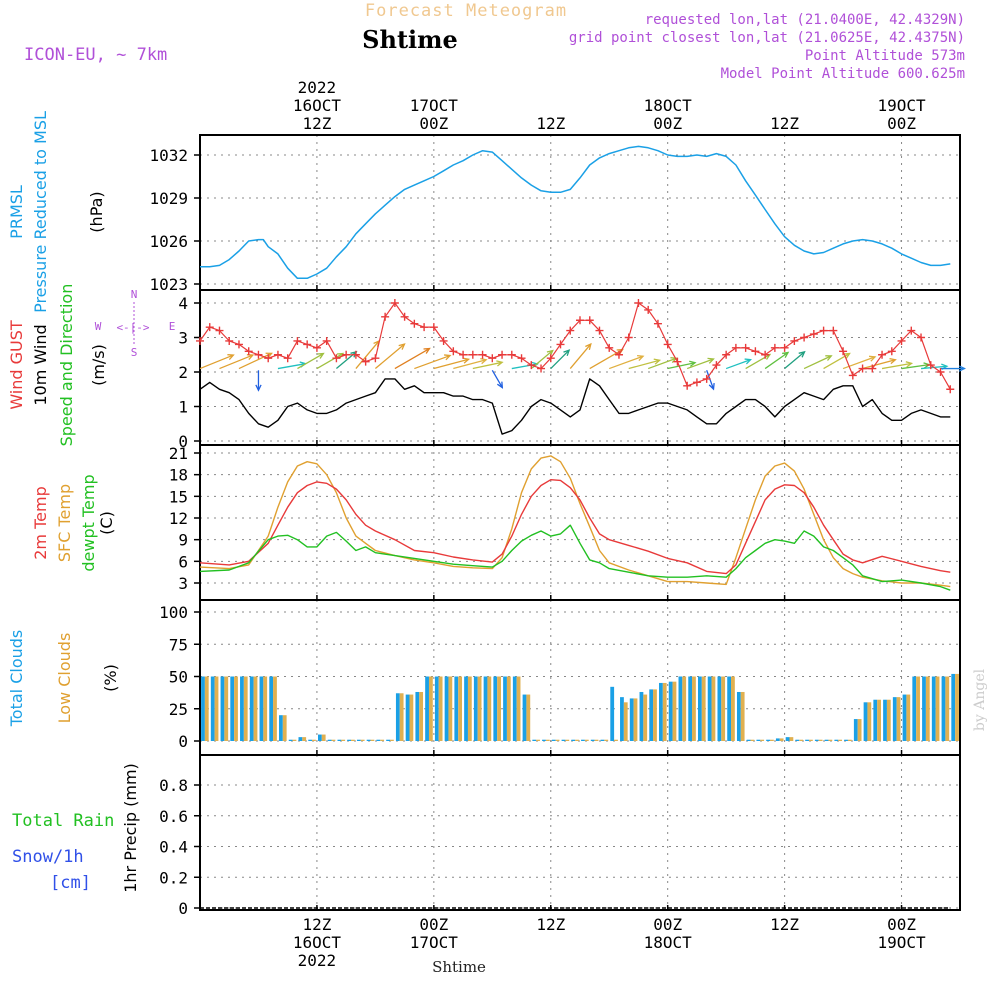 The image size is (1000, 1000). Describe the element at coordinates (173, 785) in the screenshot. I see `y-tick-label: 0.8` at that location.